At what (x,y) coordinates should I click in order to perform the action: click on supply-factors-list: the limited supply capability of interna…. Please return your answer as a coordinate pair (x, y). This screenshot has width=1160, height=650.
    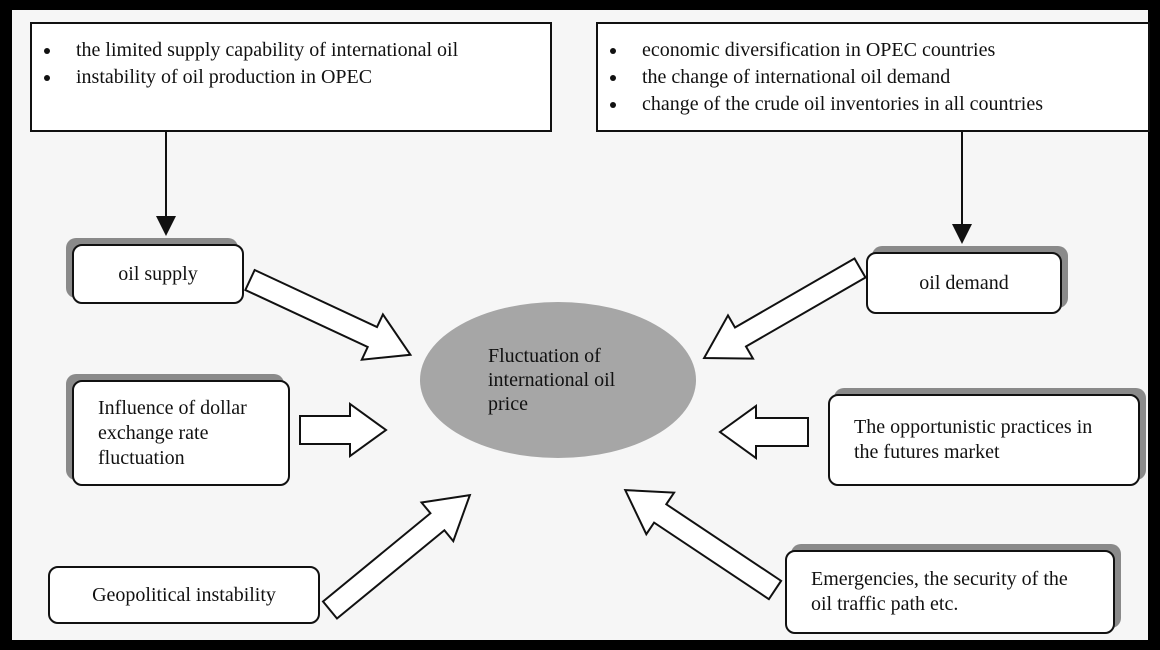
    Looking at the image, I should click on (286, 64).